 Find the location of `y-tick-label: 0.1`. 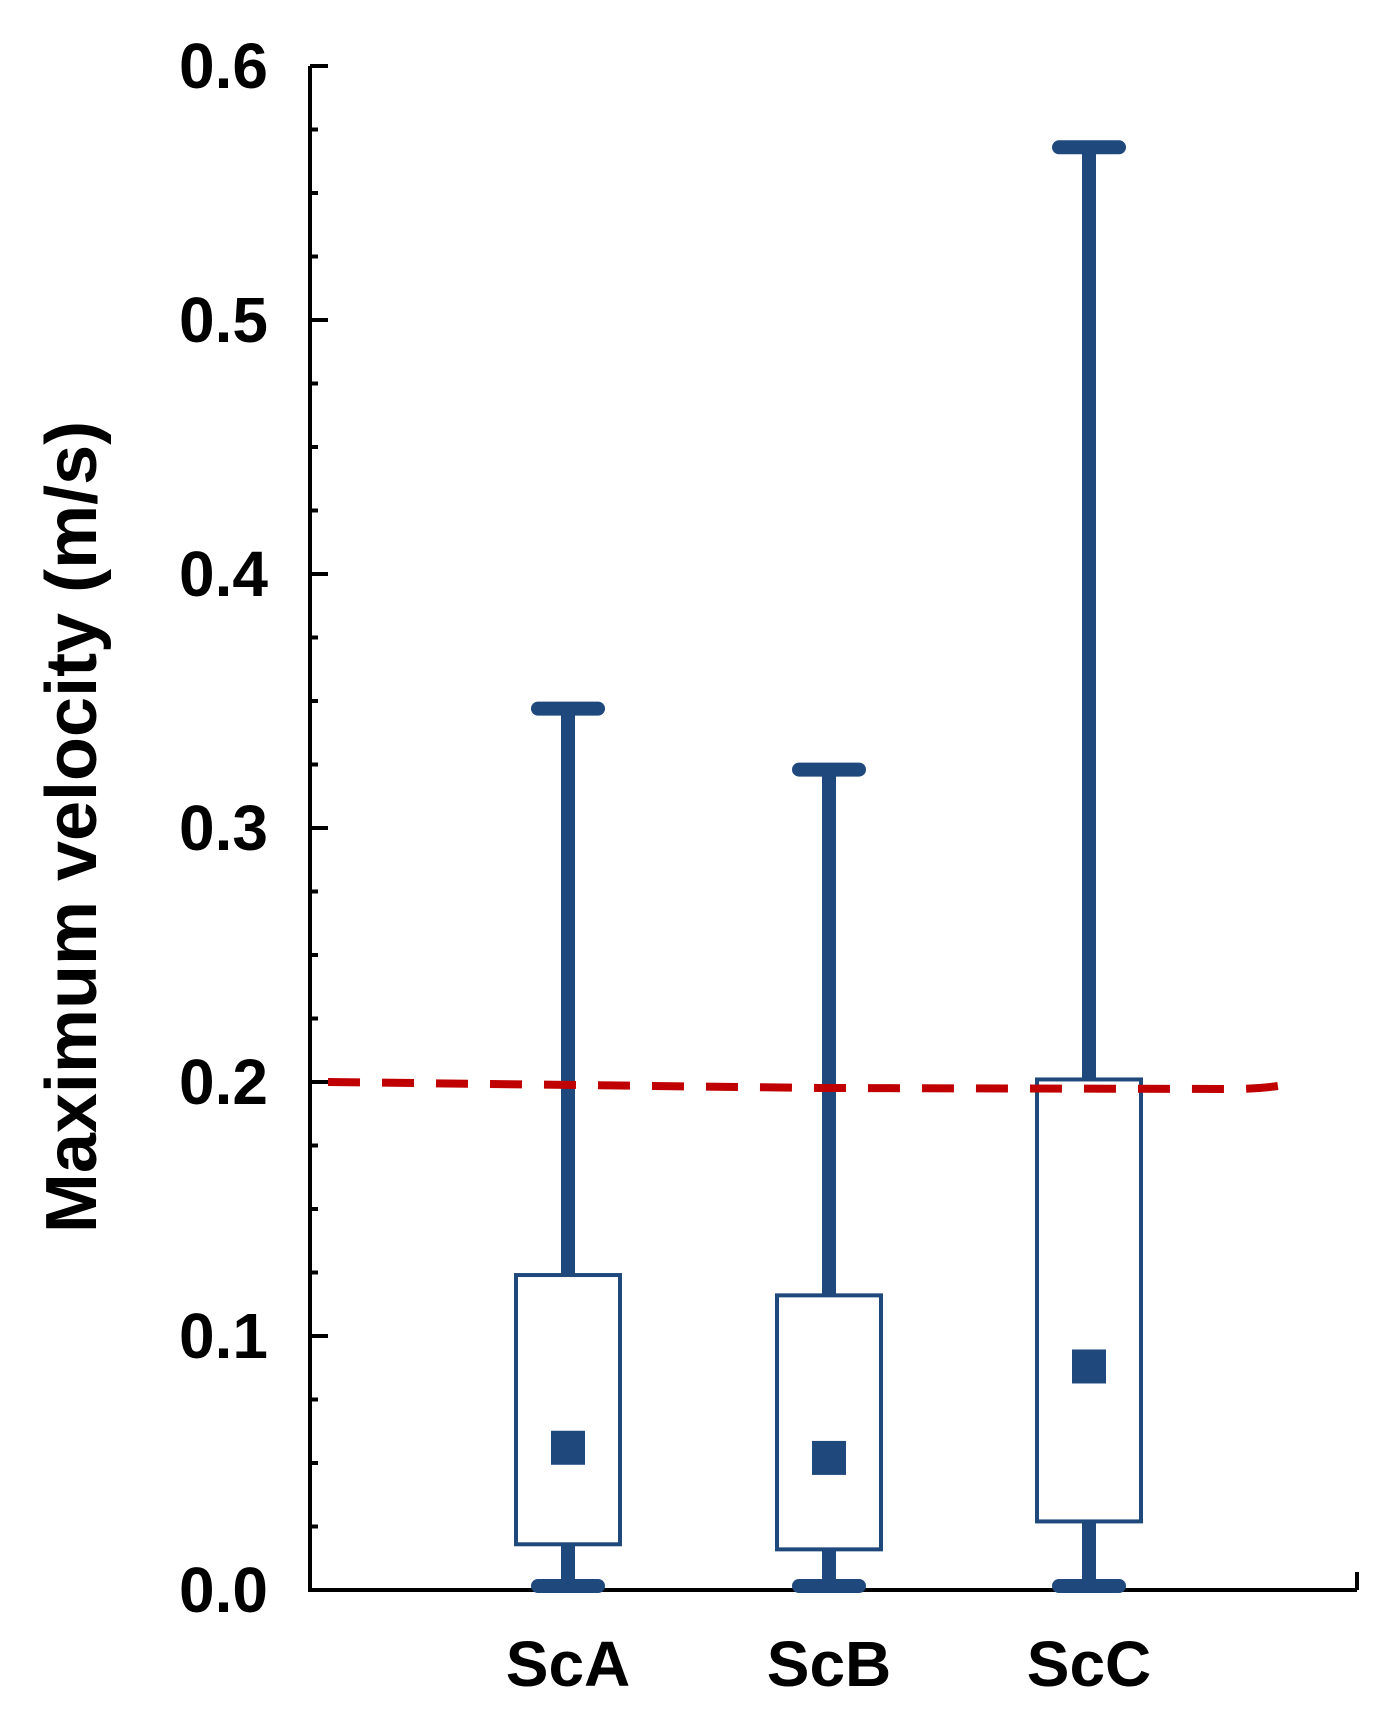

y-tick-label: 0.1 is located at coordinates (223, 1336).